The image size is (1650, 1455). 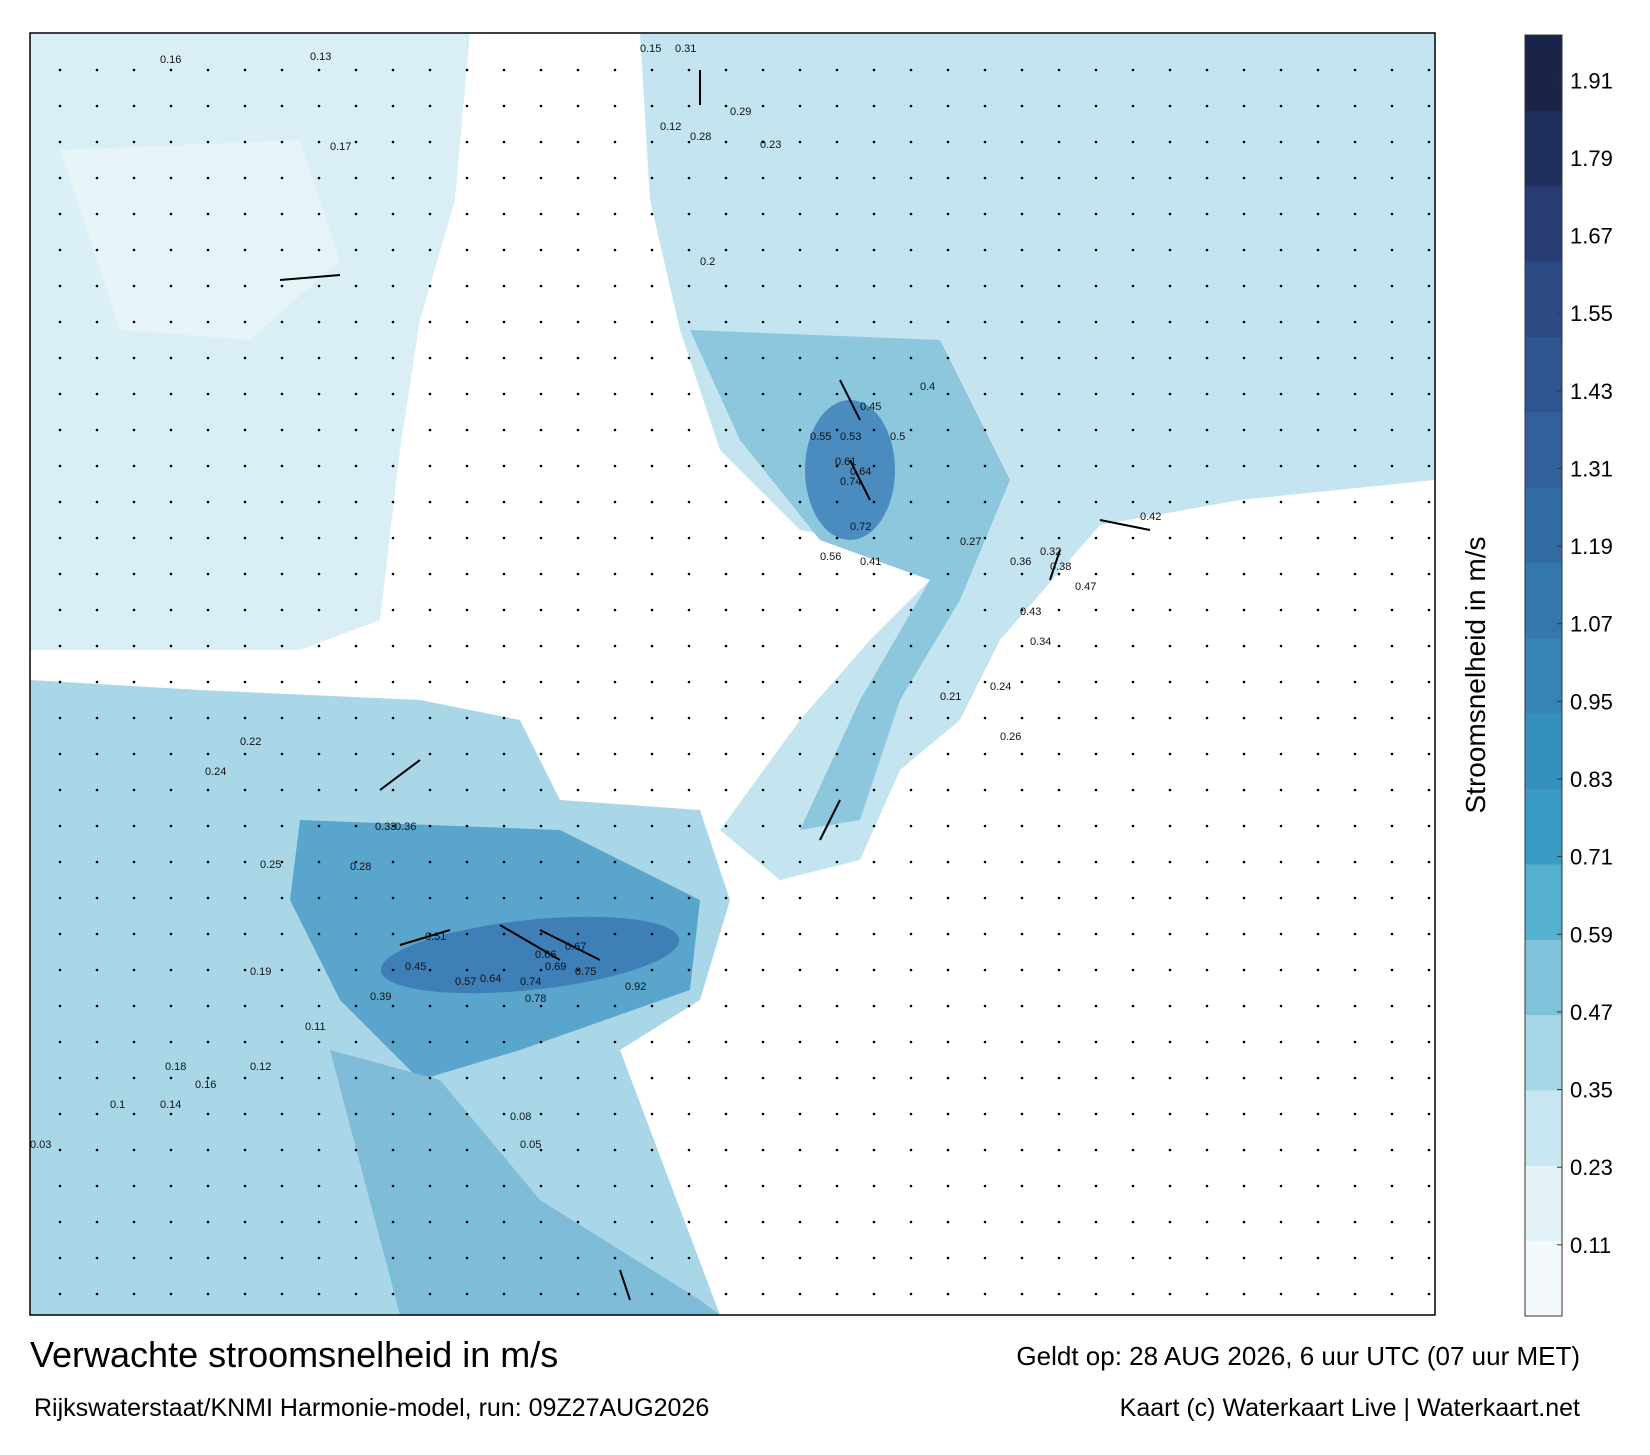 I want to click on speed-label: 0.4, so click(x=927, y=387).